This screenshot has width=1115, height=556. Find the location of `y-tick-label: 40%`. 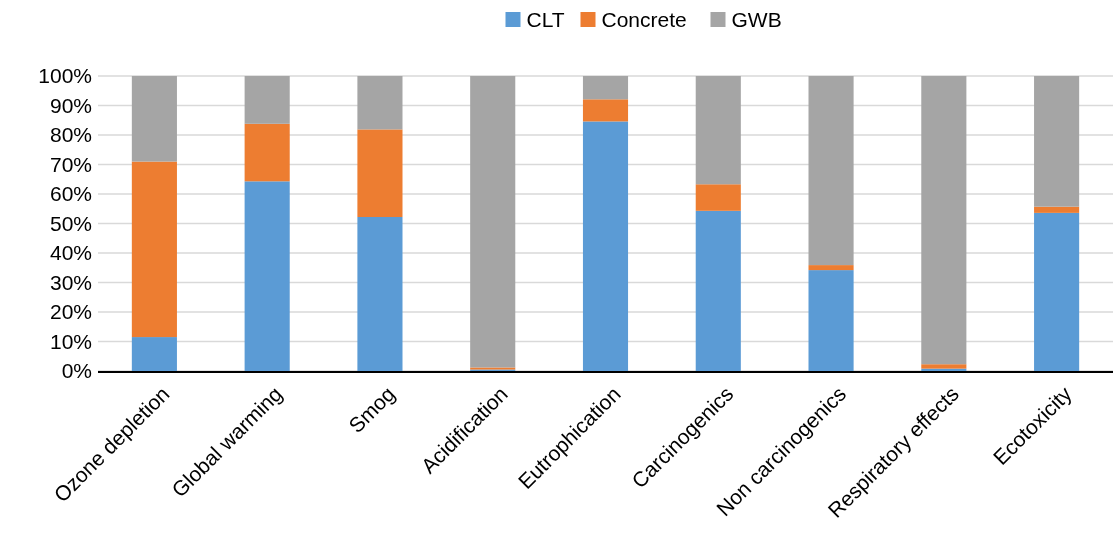

y-tick-label: 40% is located at coordinates (70, 253).